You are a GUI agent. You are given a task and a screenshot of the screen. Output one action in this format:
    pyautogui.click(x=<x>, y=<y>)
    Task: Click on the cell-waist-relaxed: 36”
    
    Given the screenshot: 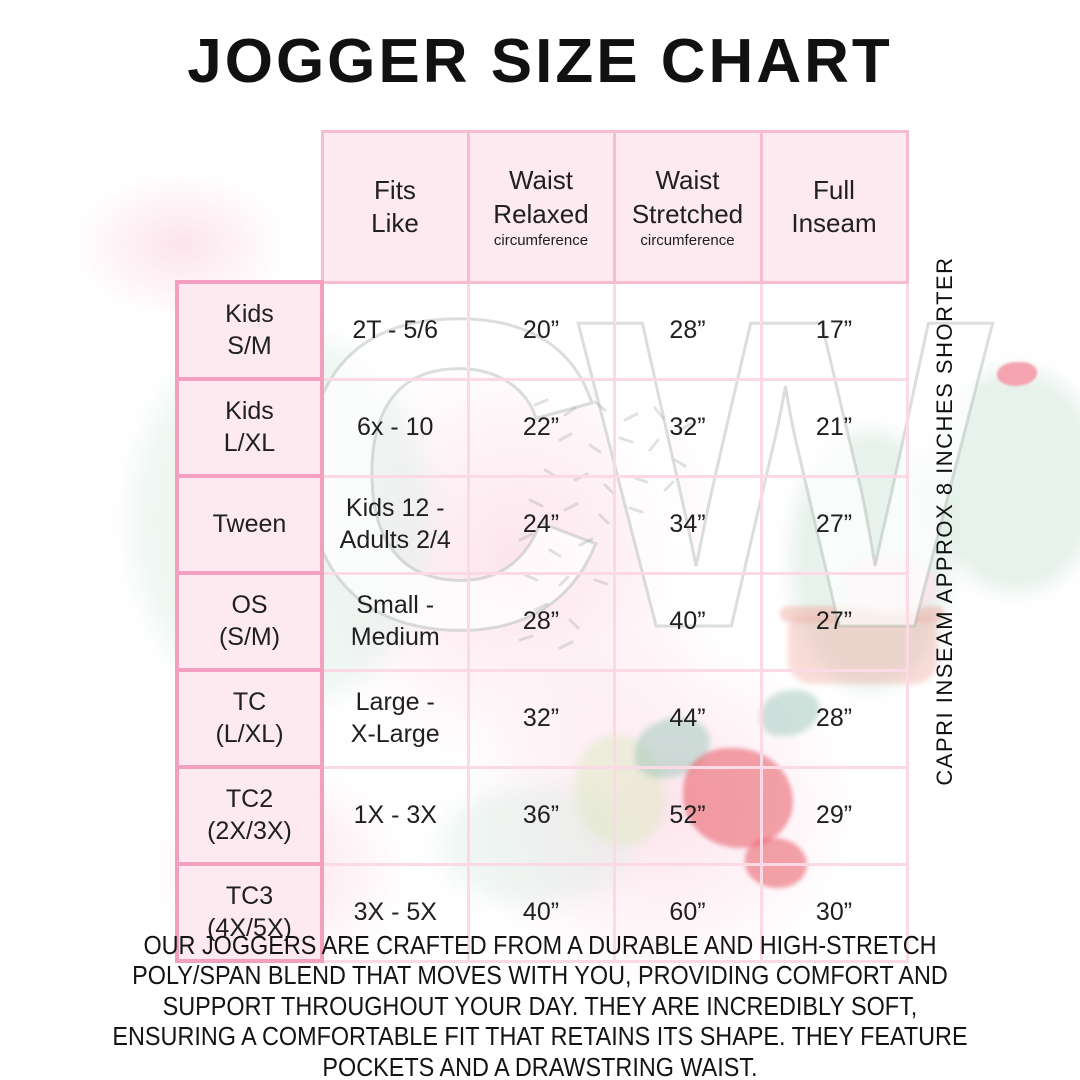 What is the action you would take?
    pyautogui.click(x=541, y=815)
    